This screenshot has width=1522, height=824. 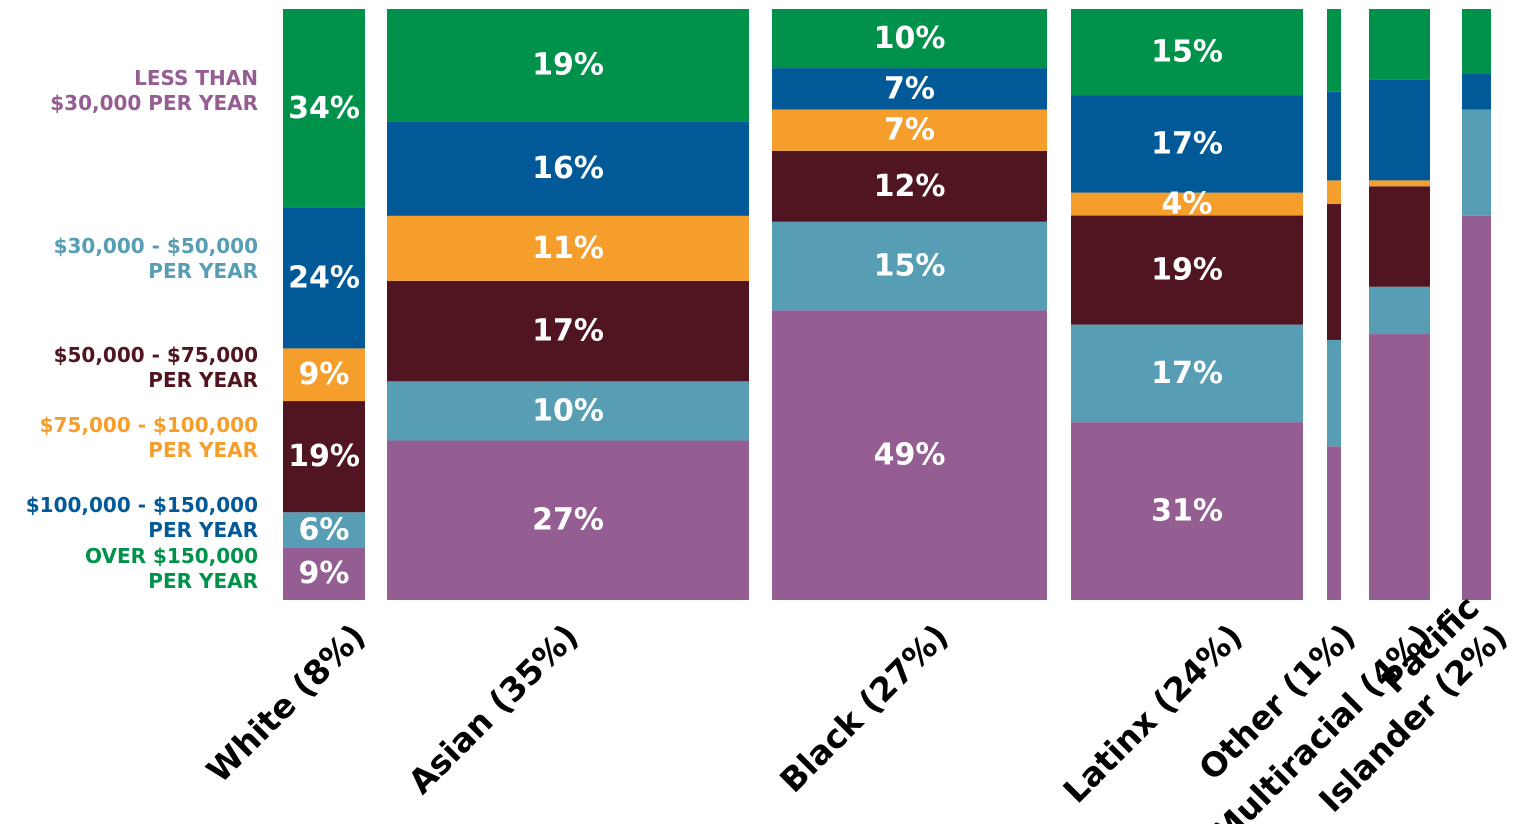 What do you see at coordinates (864, 708) in the screenshot?
I see `category-label: Black (27%)` at bounding box center [864, 708].